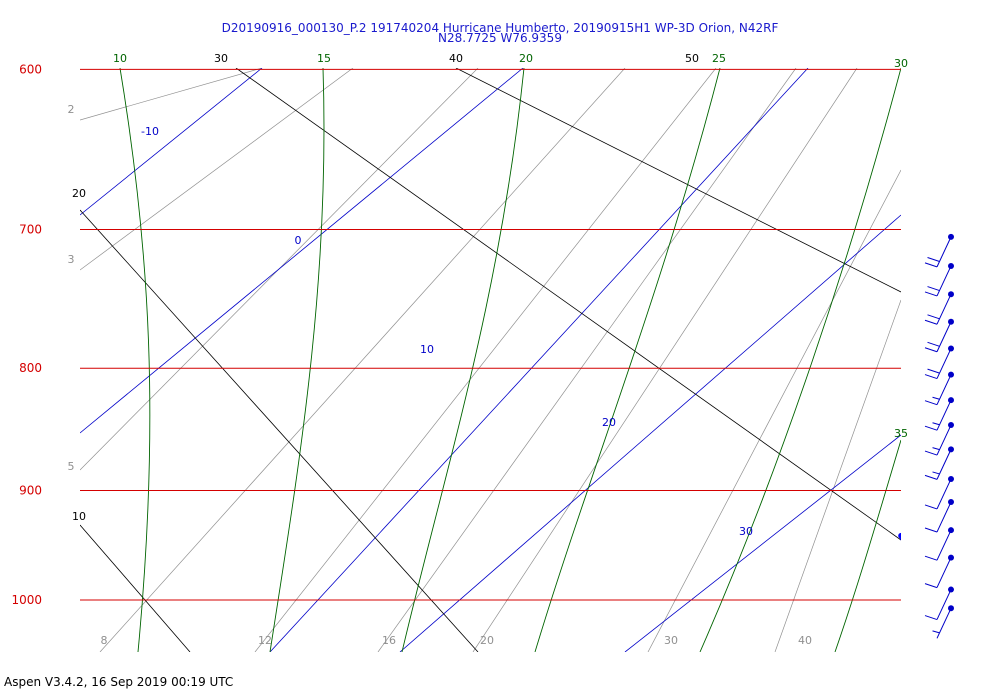  I want to click on dry-adiabat-label: 10, so click(427, 349).